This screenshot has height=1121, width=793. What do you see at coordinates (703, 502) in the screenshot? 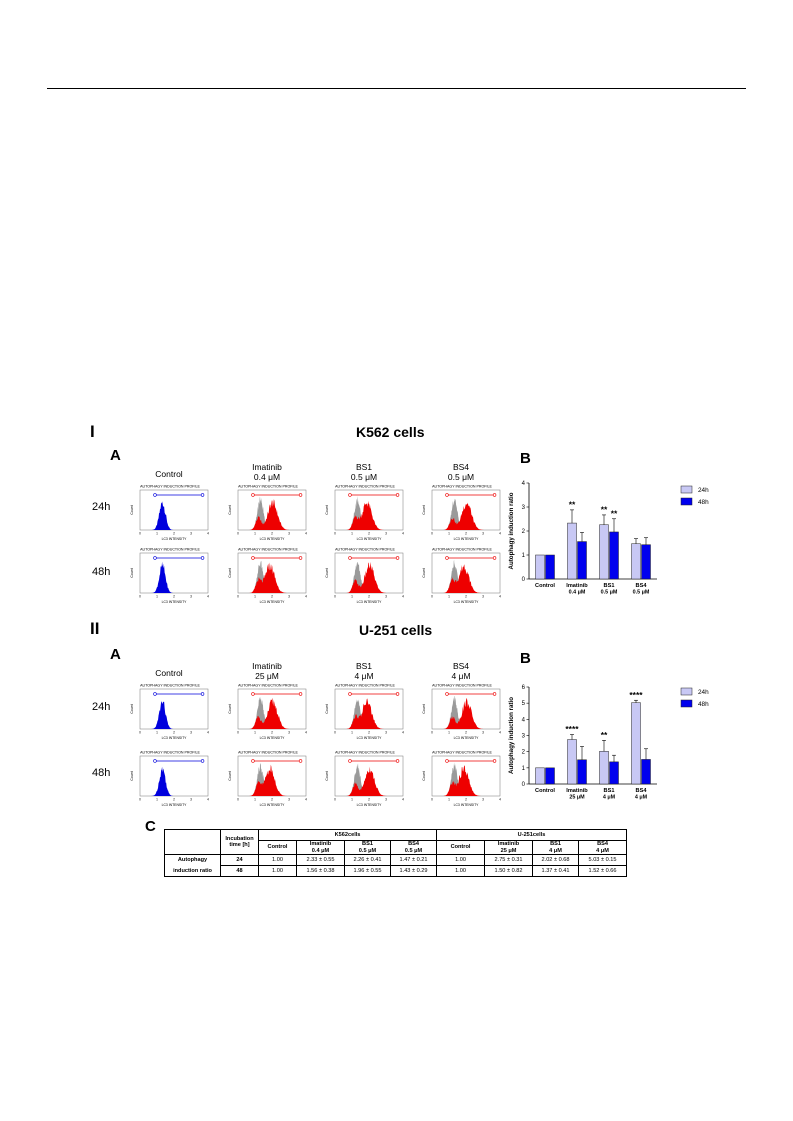
I see `legend-label: 48h` at bounding box center [703, 502].